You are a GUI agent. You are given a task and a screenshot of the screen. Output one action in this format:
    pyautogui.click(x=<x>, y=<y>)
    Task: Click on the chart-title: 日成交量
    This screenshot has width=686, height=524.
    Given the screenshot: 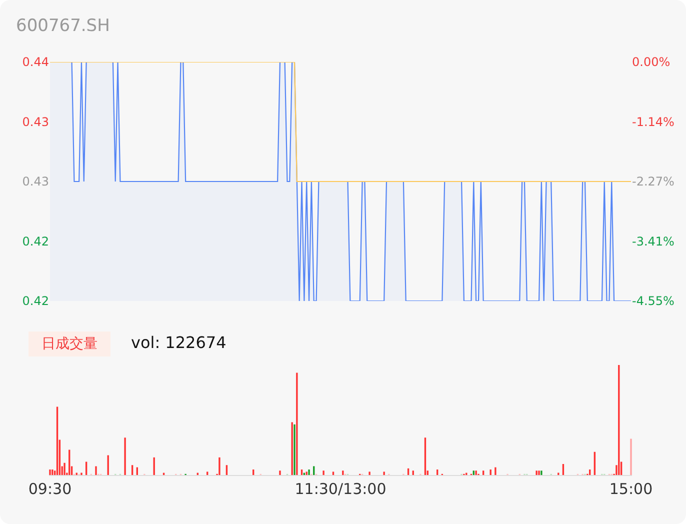 What is the action you would take?
    pyautogui.click(x=70, y=344)
    